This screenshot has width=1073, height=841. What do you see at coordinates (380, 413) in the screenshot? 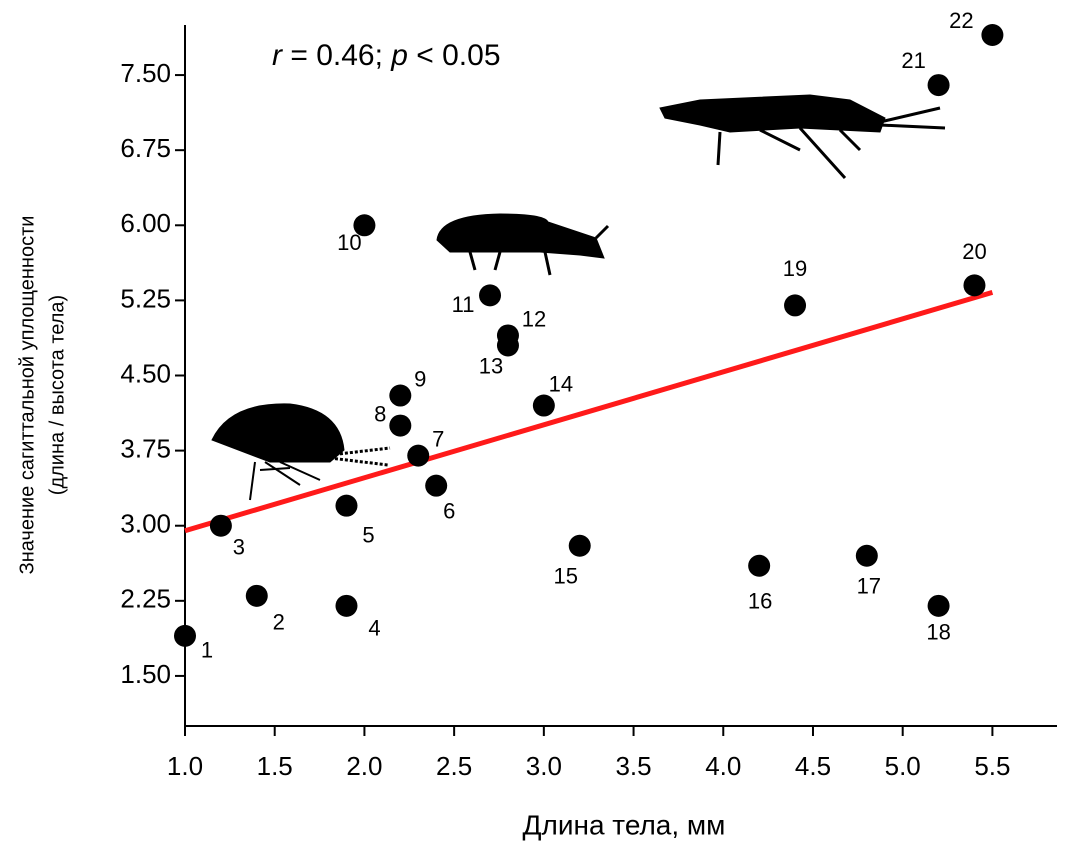
I see `point-label: 8` at bounding box center [380, 413].